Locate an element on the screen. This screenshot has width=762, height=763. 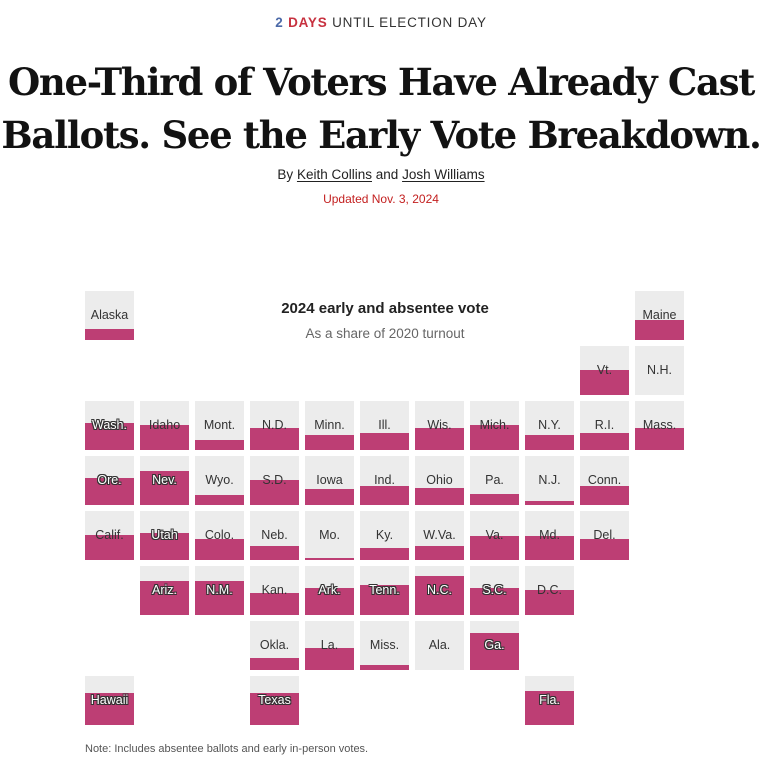
byline: By Keith Collins and Josh Williams is located at coordinates (381, 174).